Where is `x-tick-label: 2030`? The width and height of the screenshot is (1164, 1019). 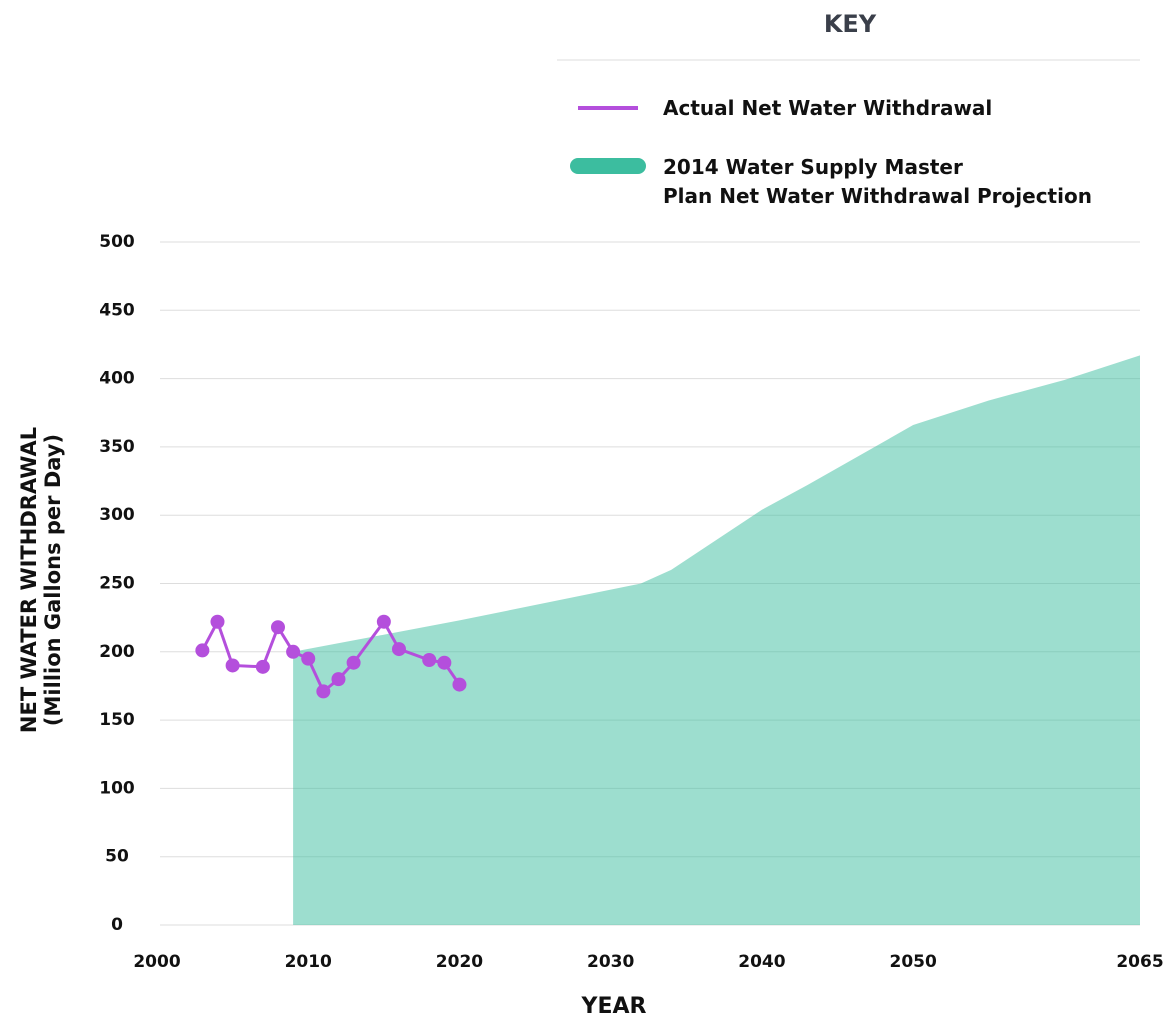 x-tick-label: 2030 is located at coordinates (610, 962).